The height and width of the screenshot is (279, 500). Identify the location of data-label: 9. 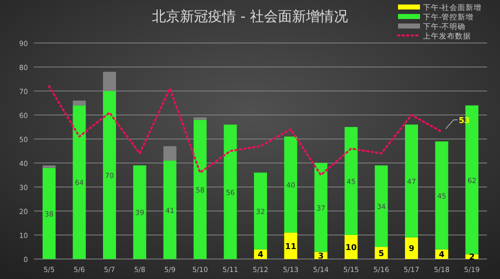
(411, 249).